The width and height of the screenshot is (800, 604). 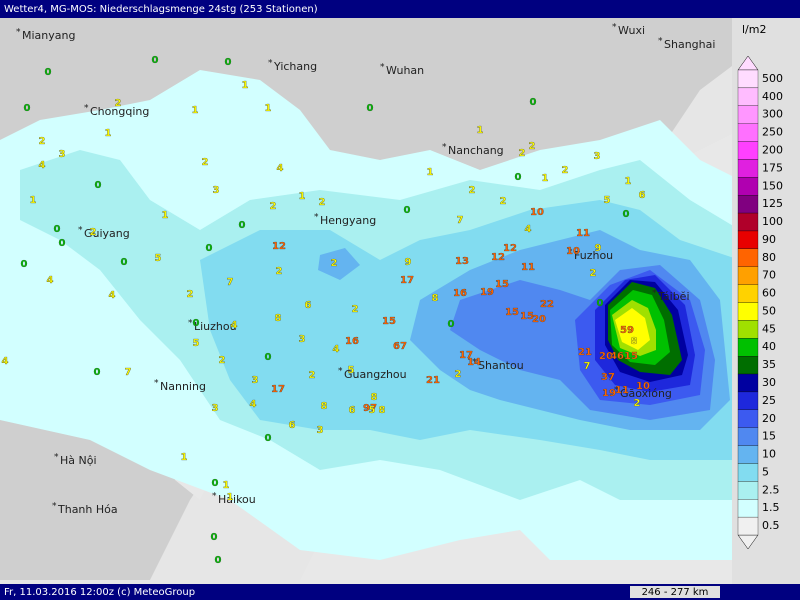 What do you see at coordinates (631, 30) in the screenshot?
I see `city-name: Wuxi` at bounding box center [631, 30].